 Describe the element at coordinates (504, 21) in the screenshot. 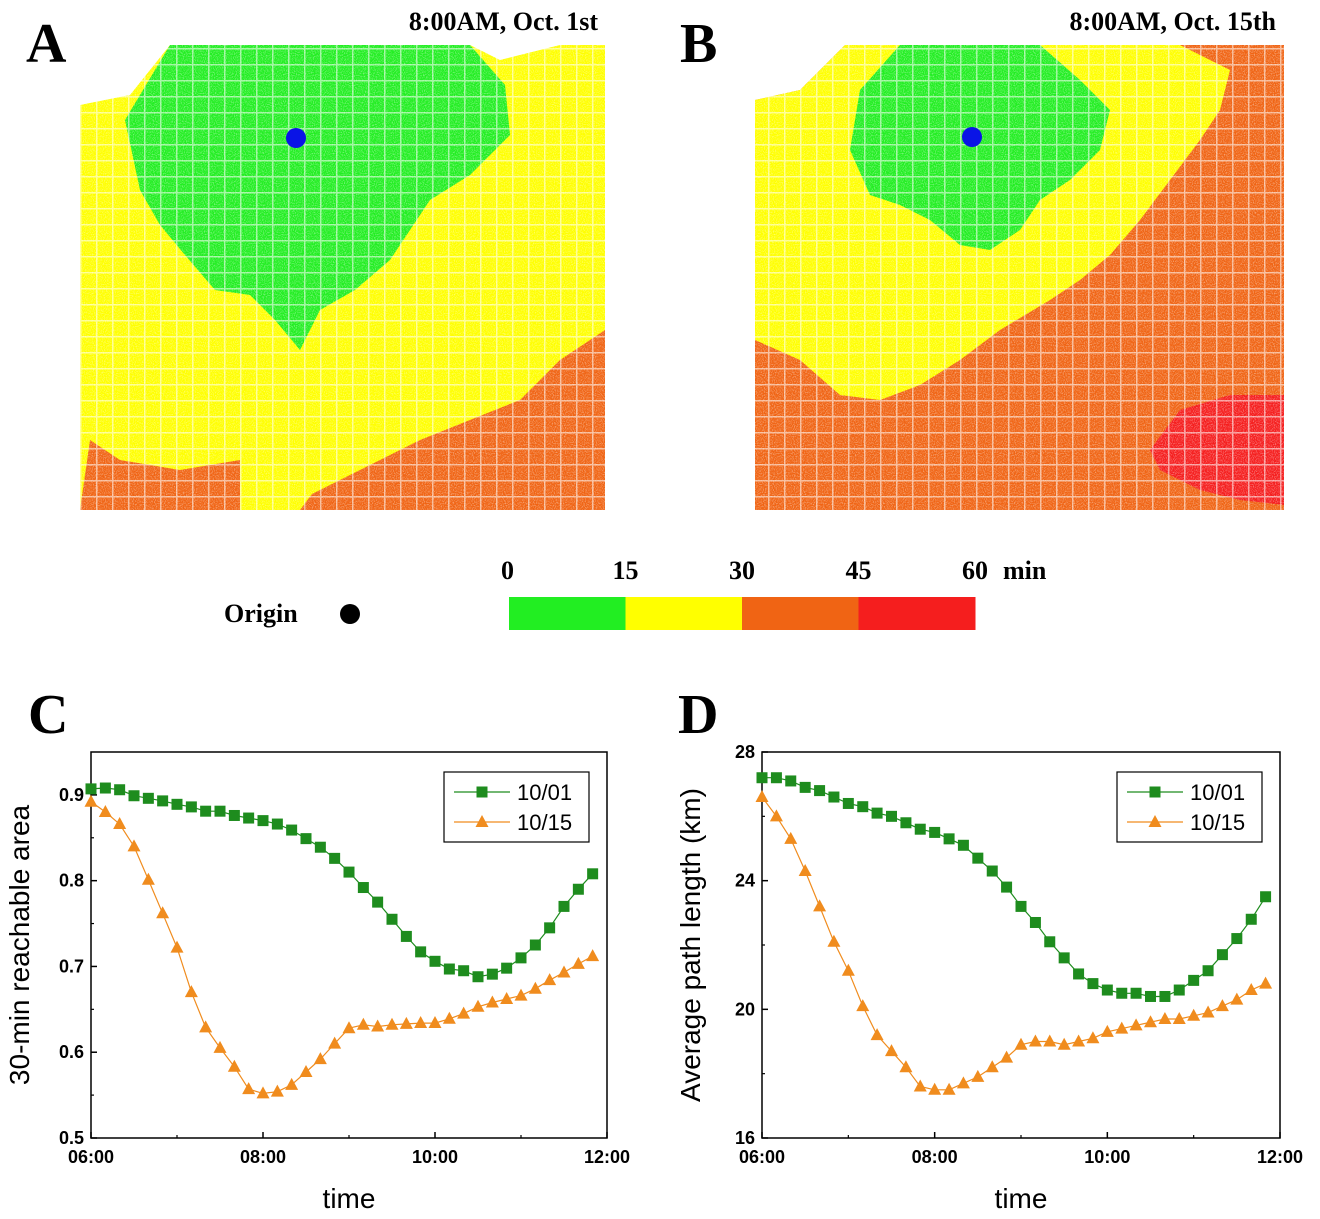

I see `map-a-title: 8:00AM, Oct. 1st` at that location.